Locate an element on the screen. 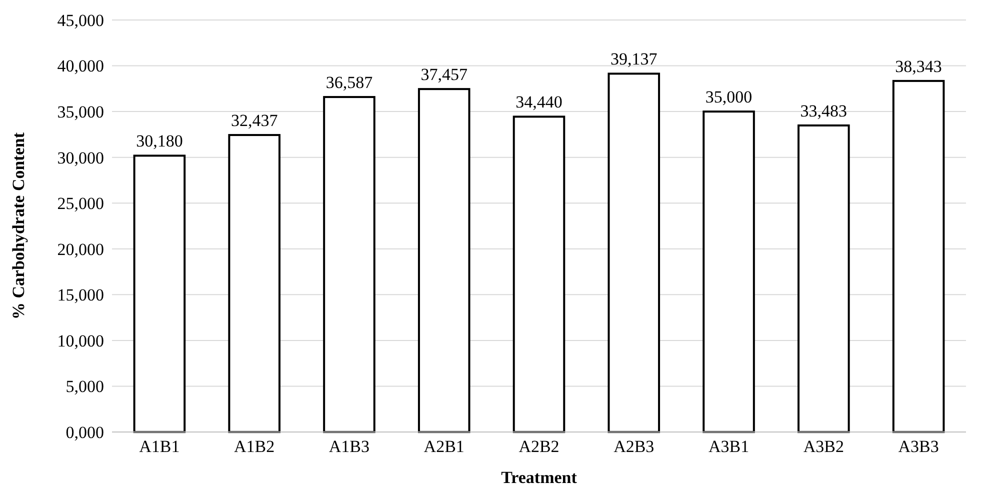 This screenshot has width=994, height=493. y-tick-label: 30,000 is located at coordinates (80, 158).